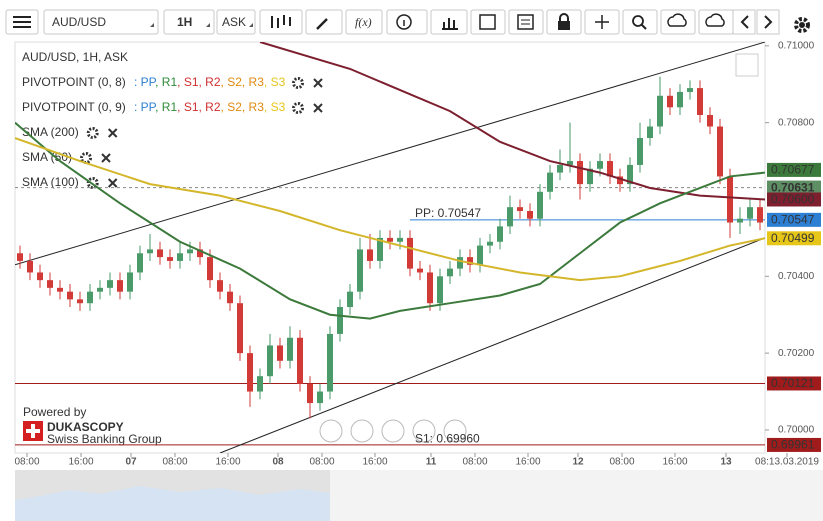 This screenshot has width=823, height=521. I want to click on legend-entry: SMA (200), so click(50, 132).